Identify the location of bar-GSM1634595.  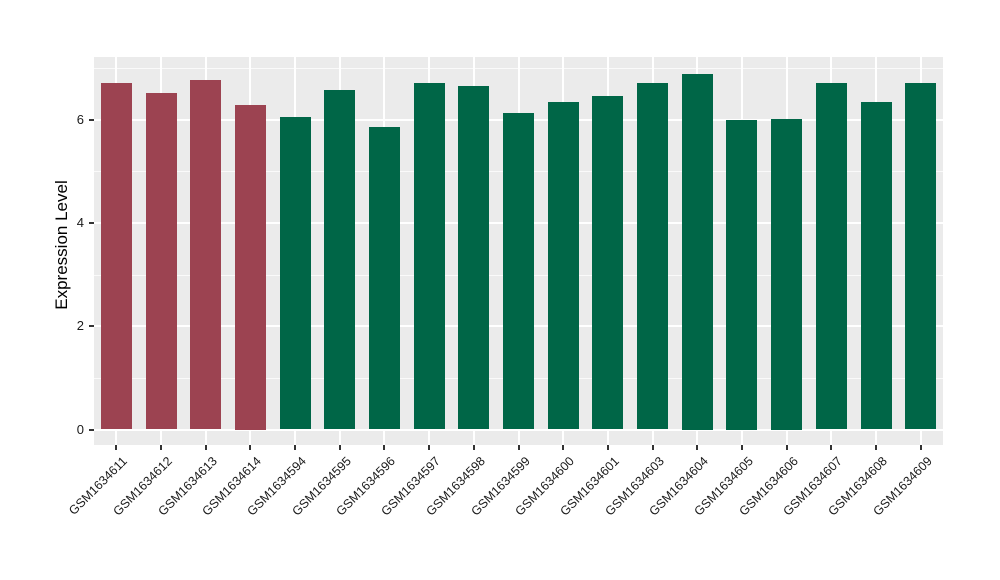
(340, 260).